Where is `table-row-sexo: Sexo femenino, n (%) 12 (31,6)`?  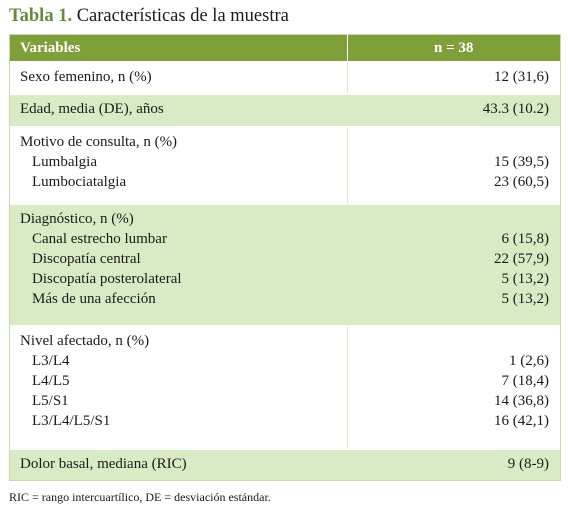
table-row-sexo: Sexo femenino, n (%) 12 (31,6) is located at coordinates (284, 77).